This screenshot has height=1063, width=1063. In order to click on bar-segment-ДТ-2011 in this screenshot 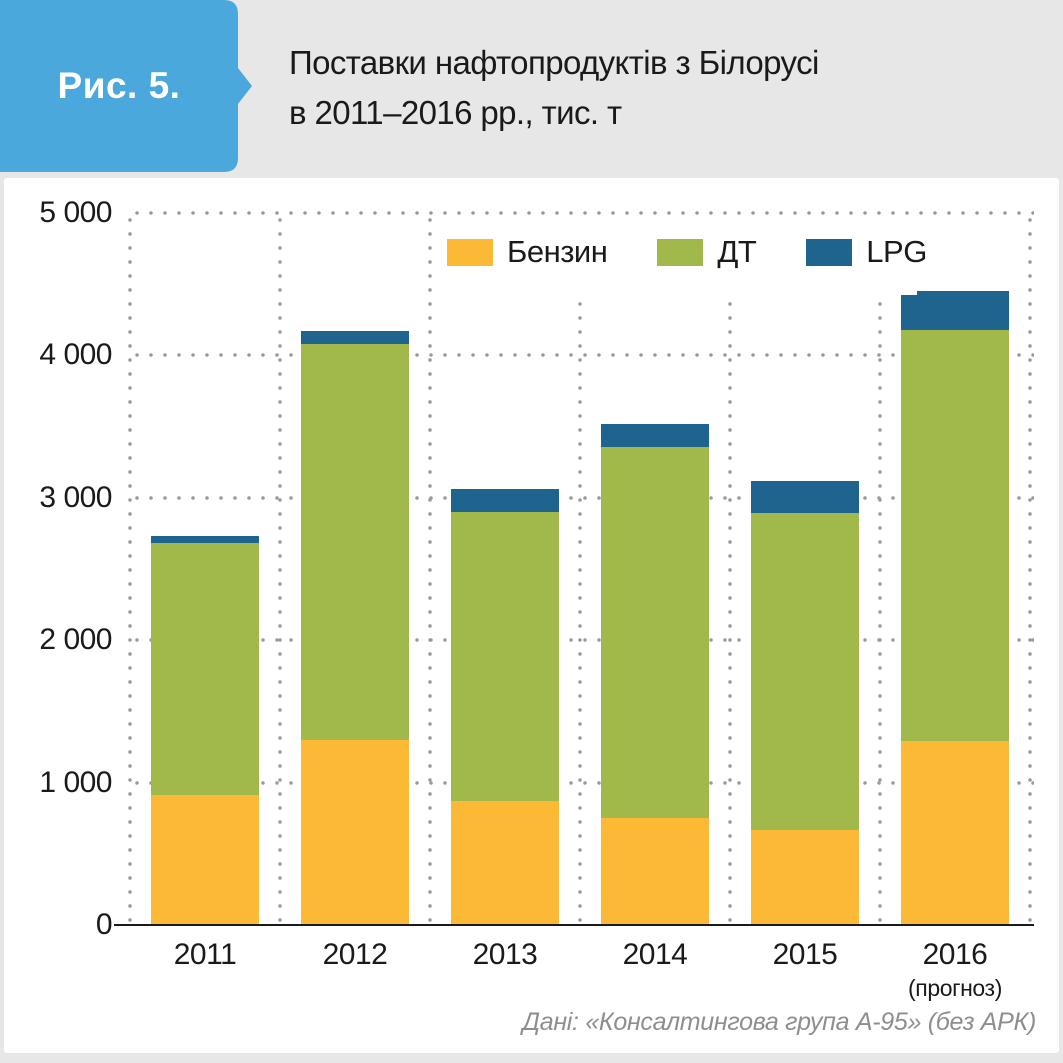, I will do `click(205, 669)`.